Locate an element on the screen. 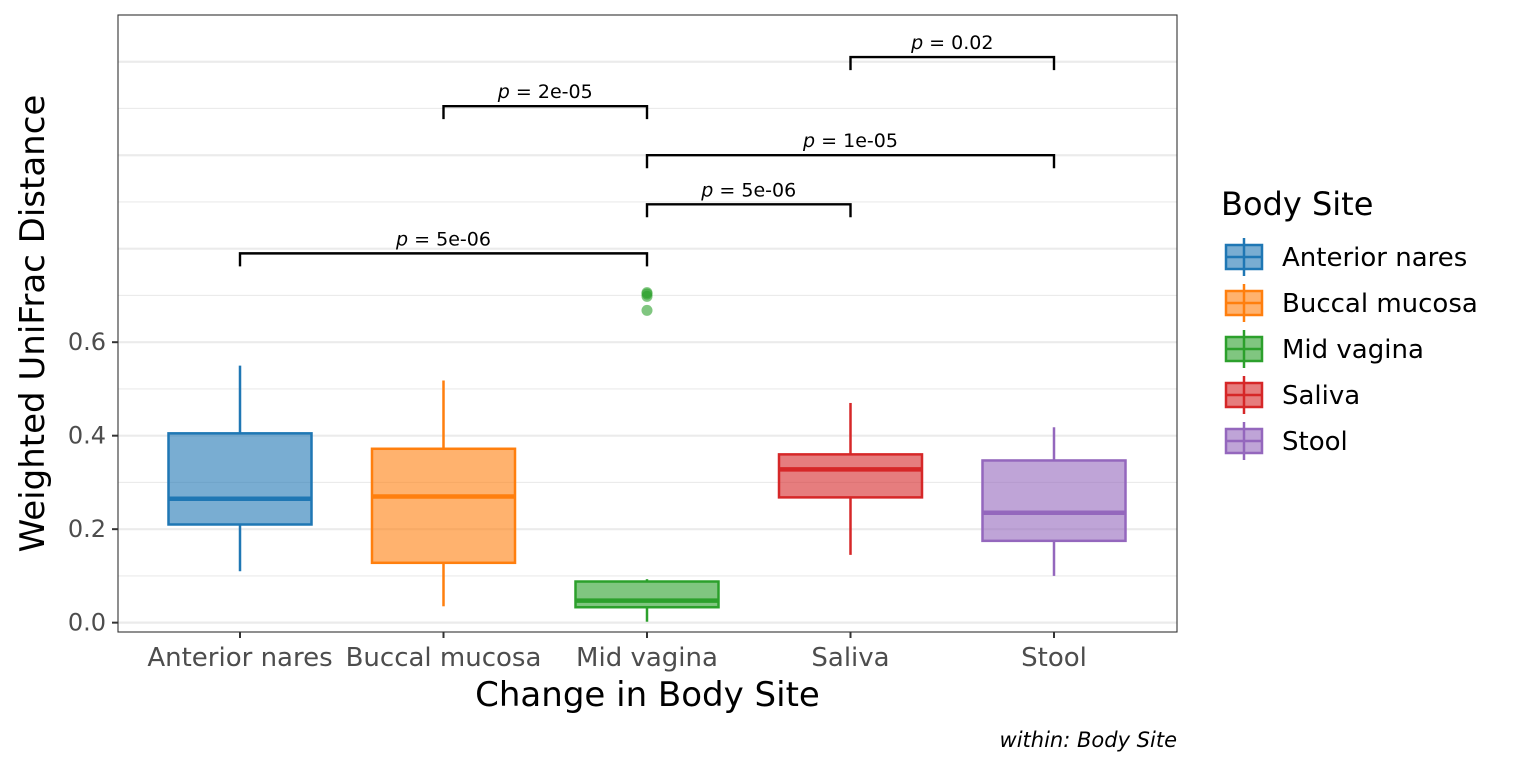 This screenshot has width=1536, height=772. x-tick-label: Buccal mucosa is located at coordinates (444, 658).